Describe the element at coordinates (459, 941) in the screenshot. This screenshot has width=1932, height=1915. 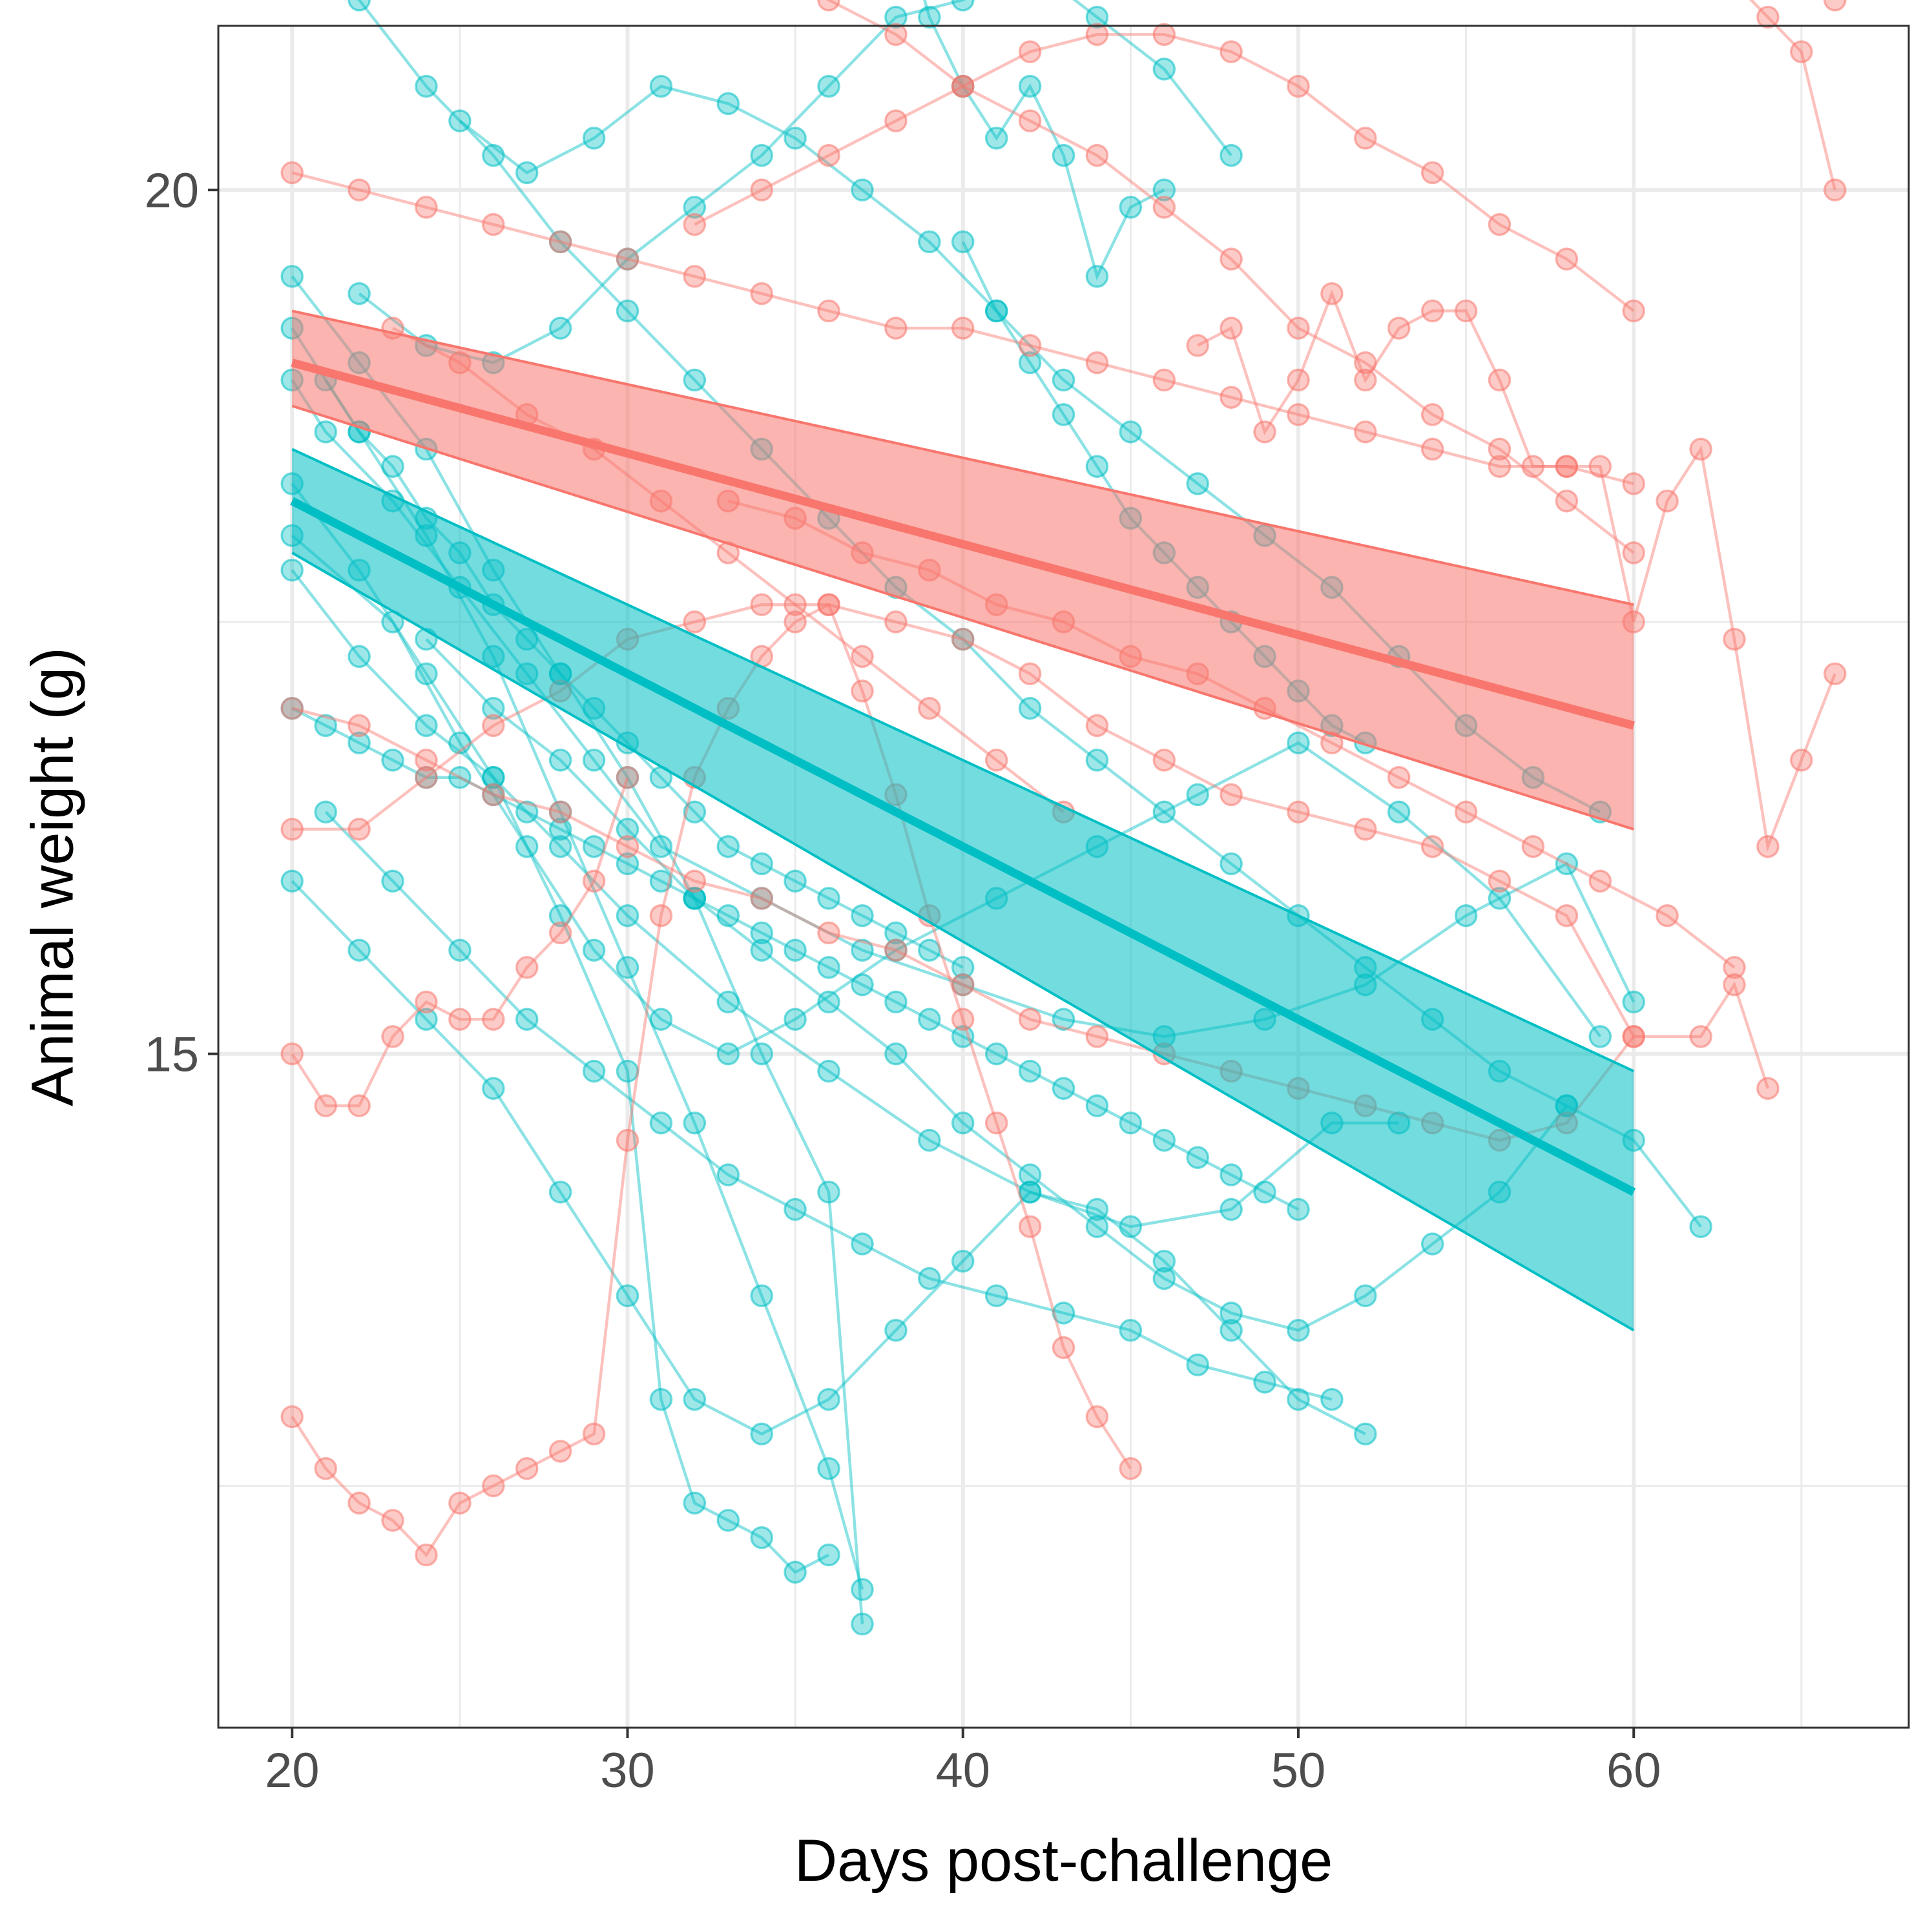
I see `series-a8` at that location.